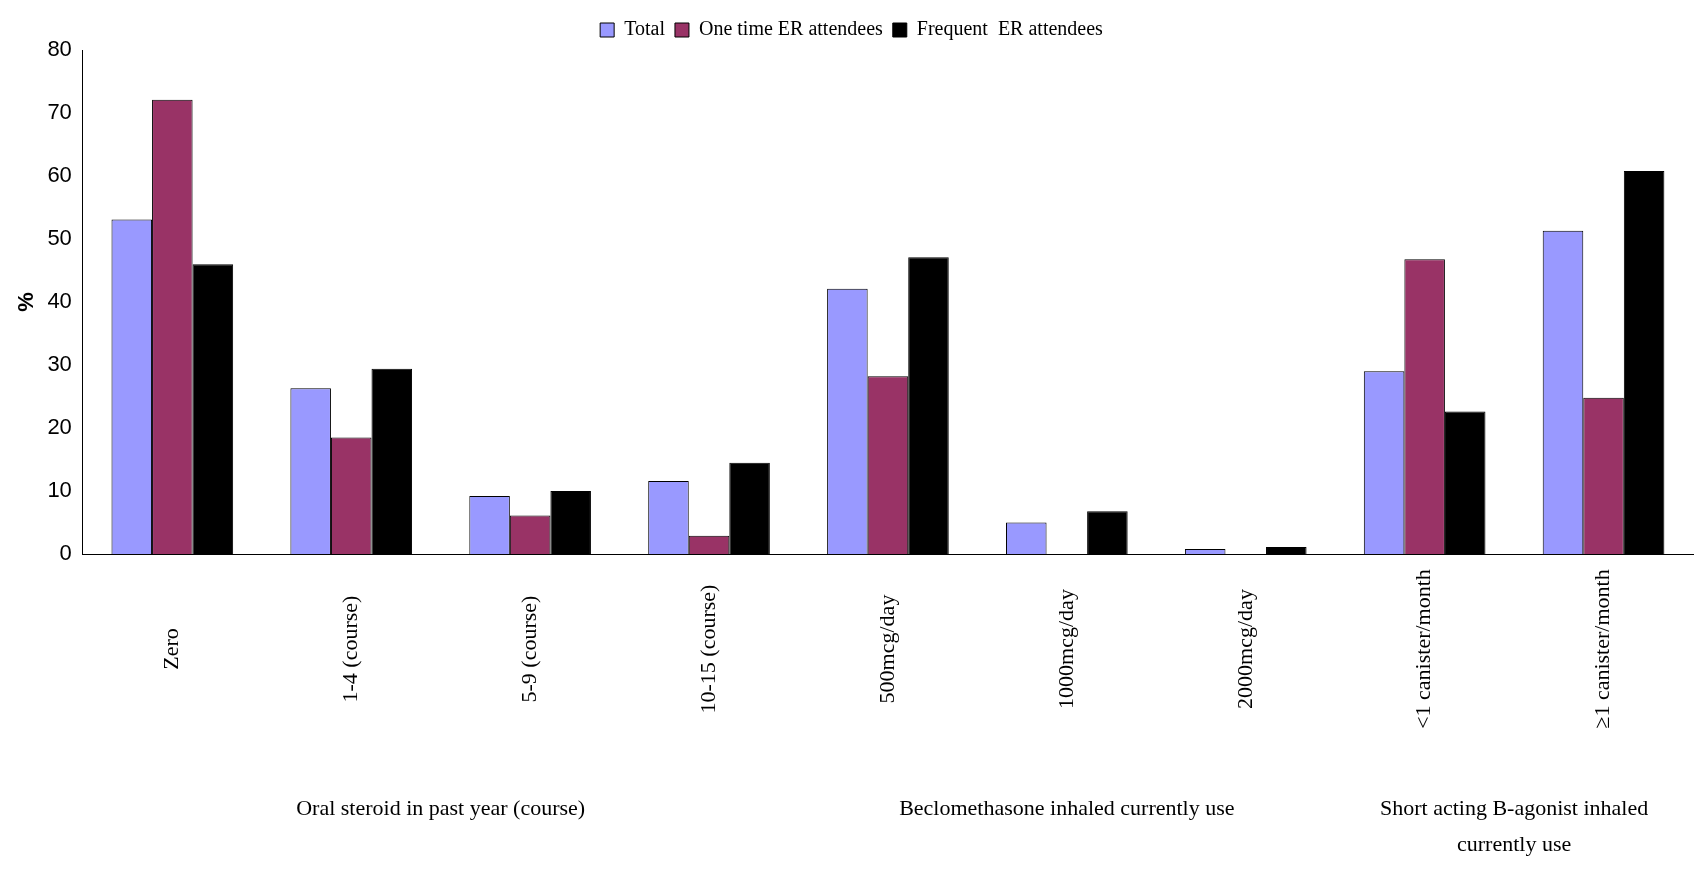  I want to click on text: Short acting B-agonist inhaled currently use, so click(1514, 825).